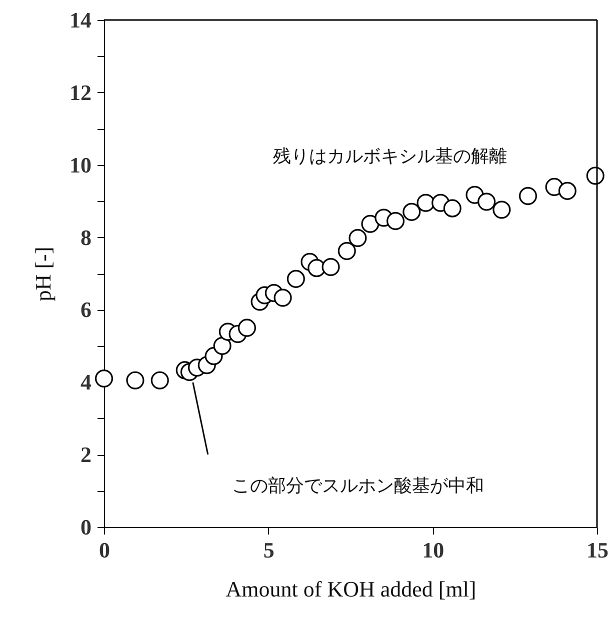 The height and width of the screenshot is (628, 614). I want to click on x-axis-title: Amount of KOH added [ml], so click(351, 589).